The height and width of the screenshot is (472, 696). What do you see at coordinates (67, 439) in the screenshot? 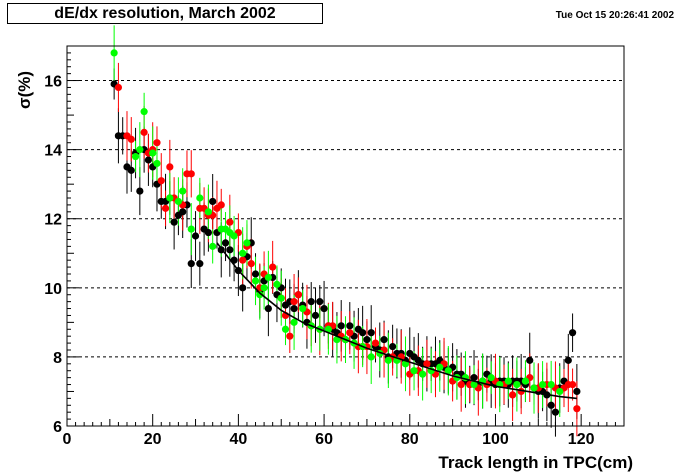
I see `x-tick-label: 0` at bounding box center [67, 439].